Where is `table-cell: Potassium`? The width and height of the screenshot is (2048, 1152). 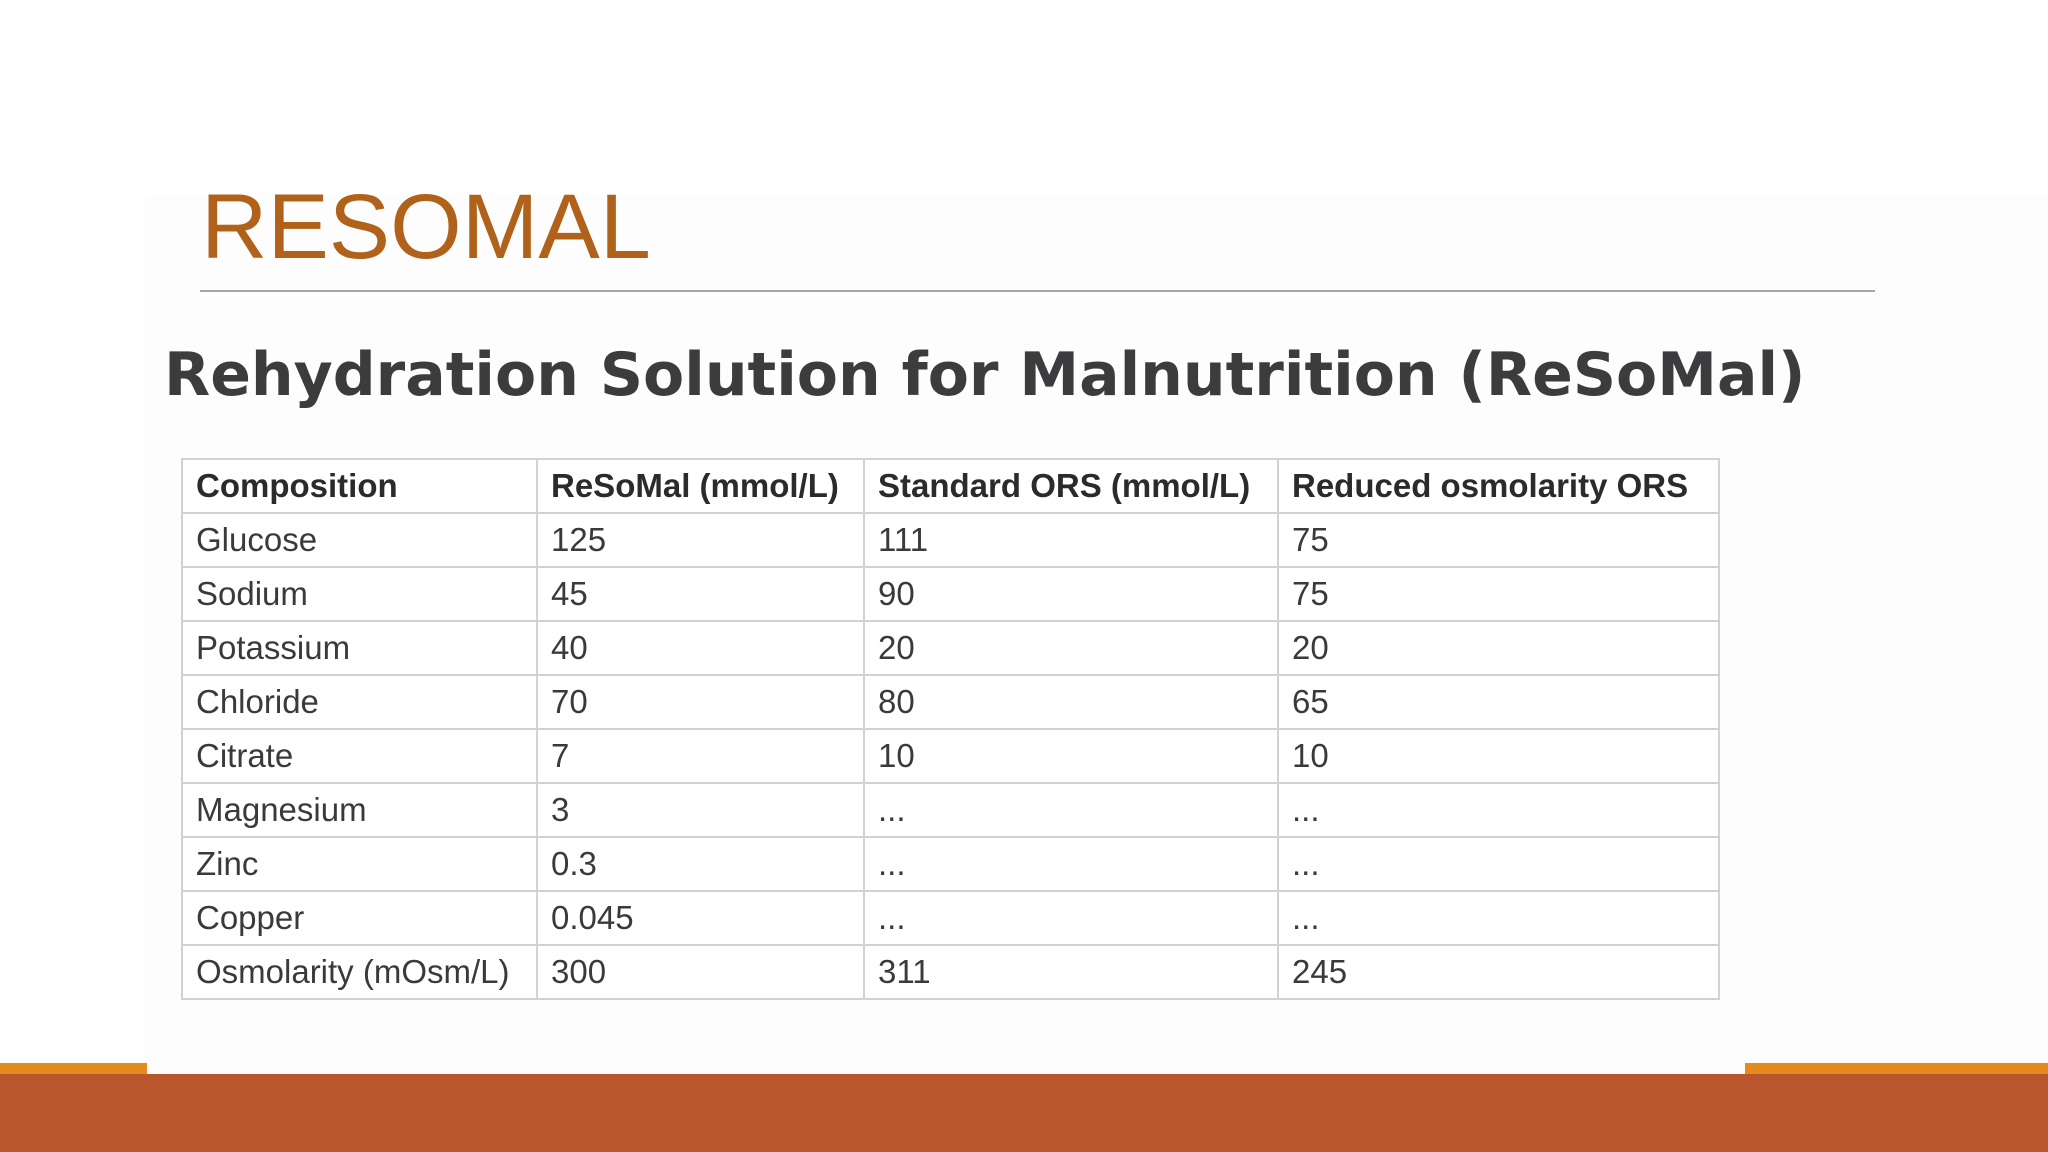 table-cell: Potassium is located at coordinates (359, 648).